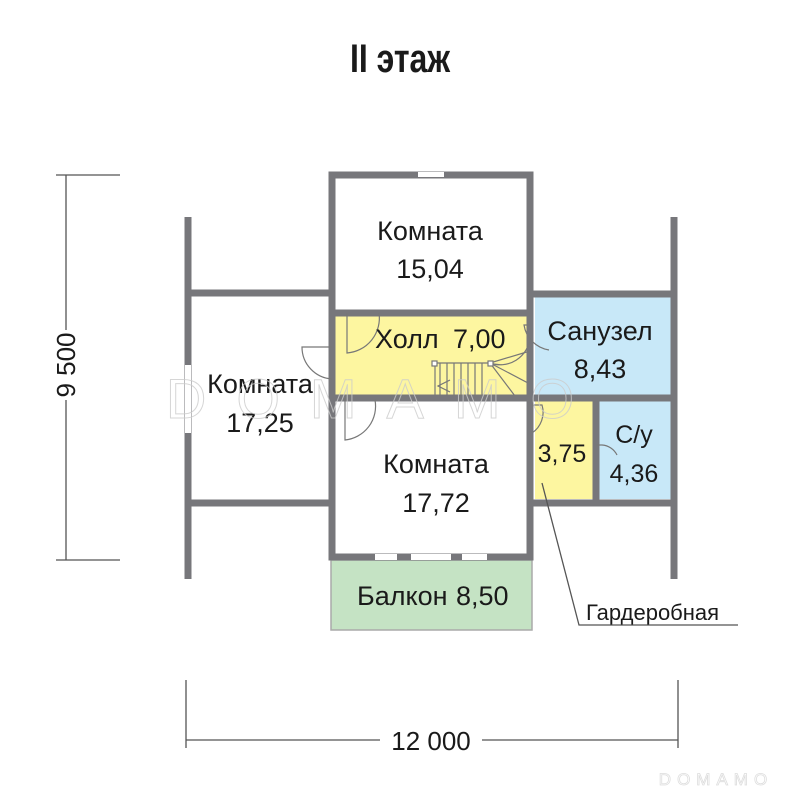  What do you see at coordinates (652, 612) in the screenshot?
I see `callout-label: Гардеробная` at bounding box center [652, 612].